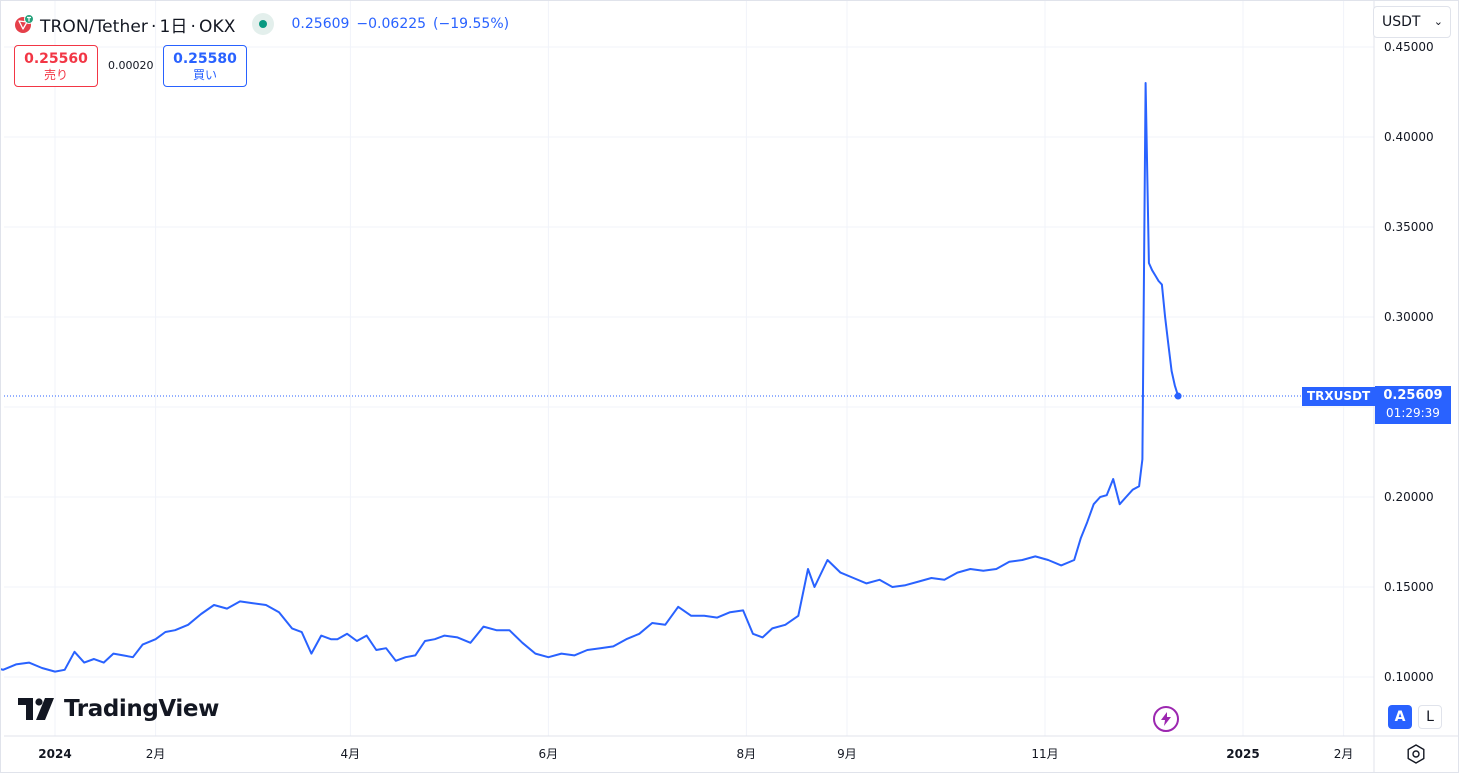  Describe the element at coordinates (1409, 137) in the screenshot. I see `price-tick-label: 0.40000` at that location.